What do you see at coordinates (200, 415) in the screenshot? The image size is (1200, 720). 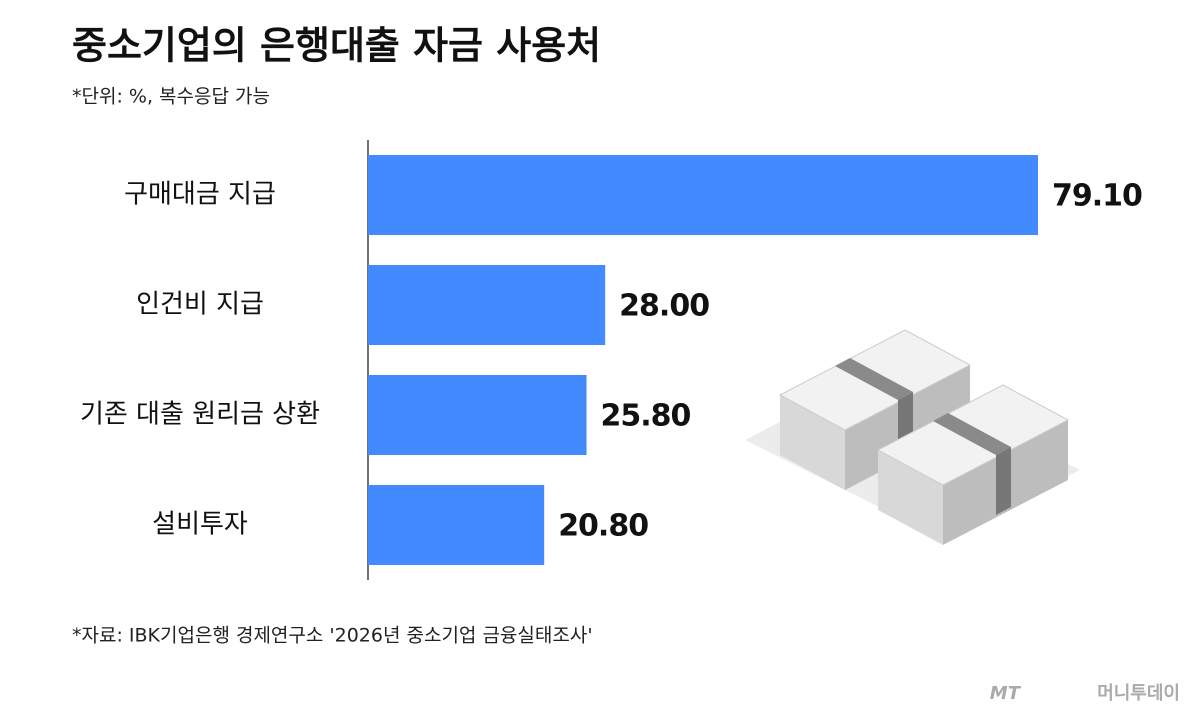 I see `y-tick-label: 기존 대출 원리금 상환` at bounding box center [200, 415].